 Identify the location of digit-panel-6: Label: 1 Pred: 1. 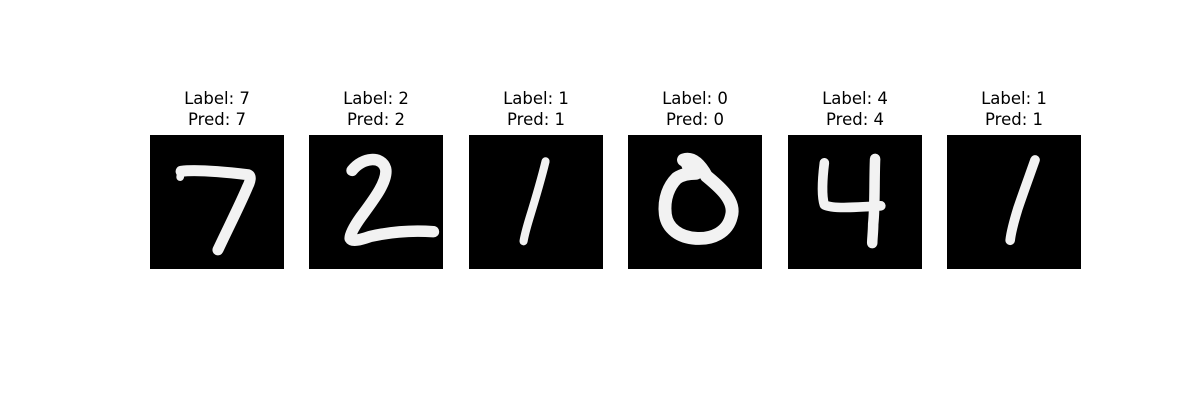
(1014, 179).